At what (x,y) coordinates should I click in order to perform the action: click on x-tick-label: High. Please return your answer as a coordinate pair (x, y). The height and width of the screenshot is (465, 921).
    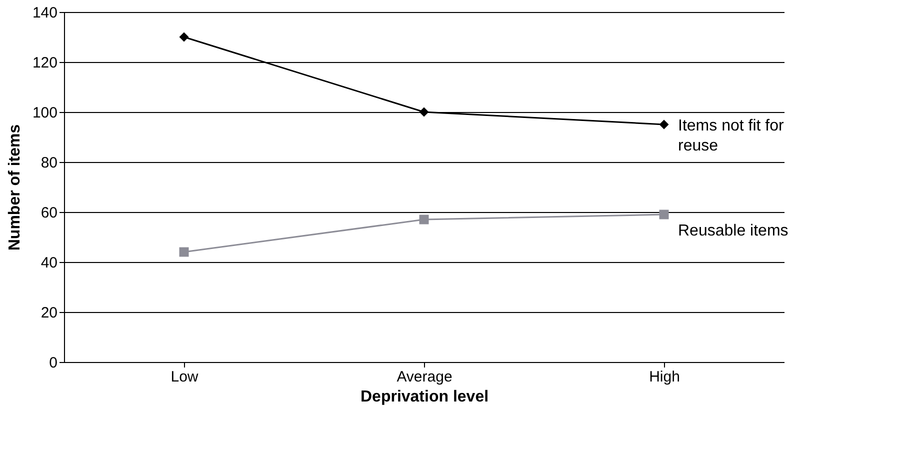
    Looking at the image, I should click on (664, 377).